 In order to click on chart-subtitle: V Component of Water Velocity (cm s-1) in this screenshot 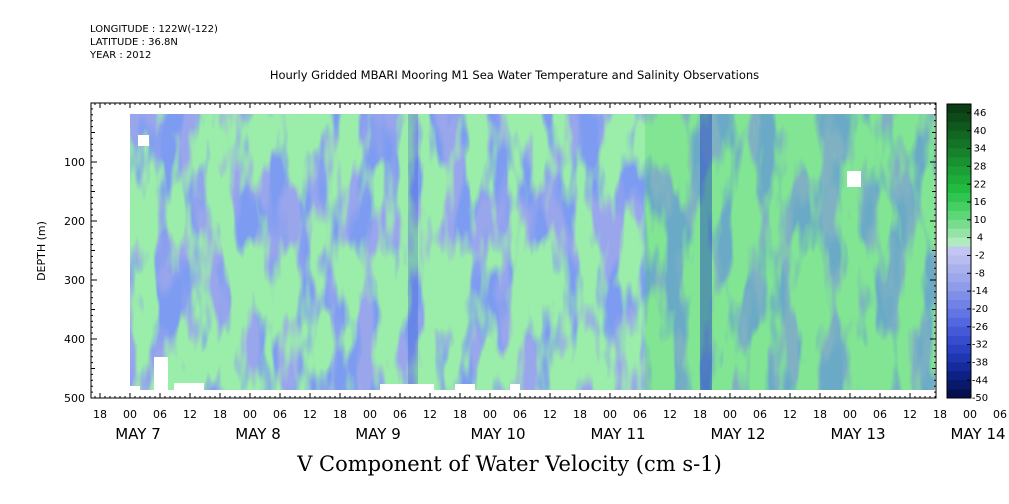, I will do `click(509, 464)`.